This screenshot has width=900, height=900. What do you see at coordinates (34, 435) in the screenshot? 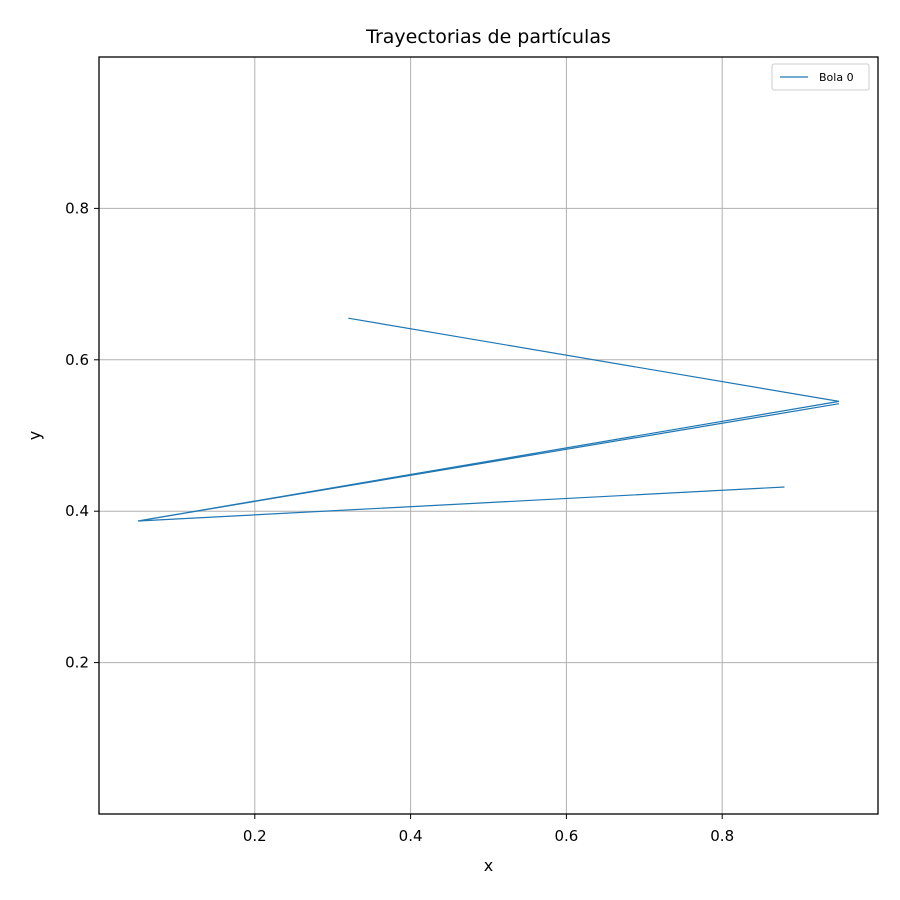
I see `y-axis-label: y` at bounding box center [34, 435].